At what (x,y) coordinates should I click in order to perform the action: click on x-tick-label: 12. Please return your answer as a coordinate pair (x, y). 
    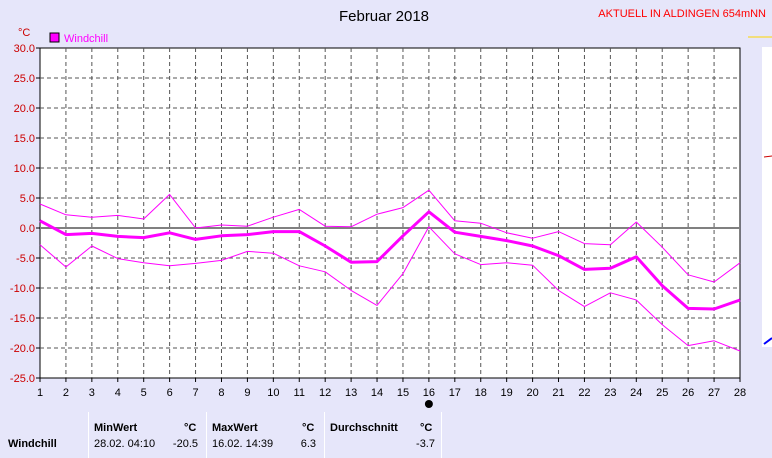
    Looking at the image, I should click on (325, 393).